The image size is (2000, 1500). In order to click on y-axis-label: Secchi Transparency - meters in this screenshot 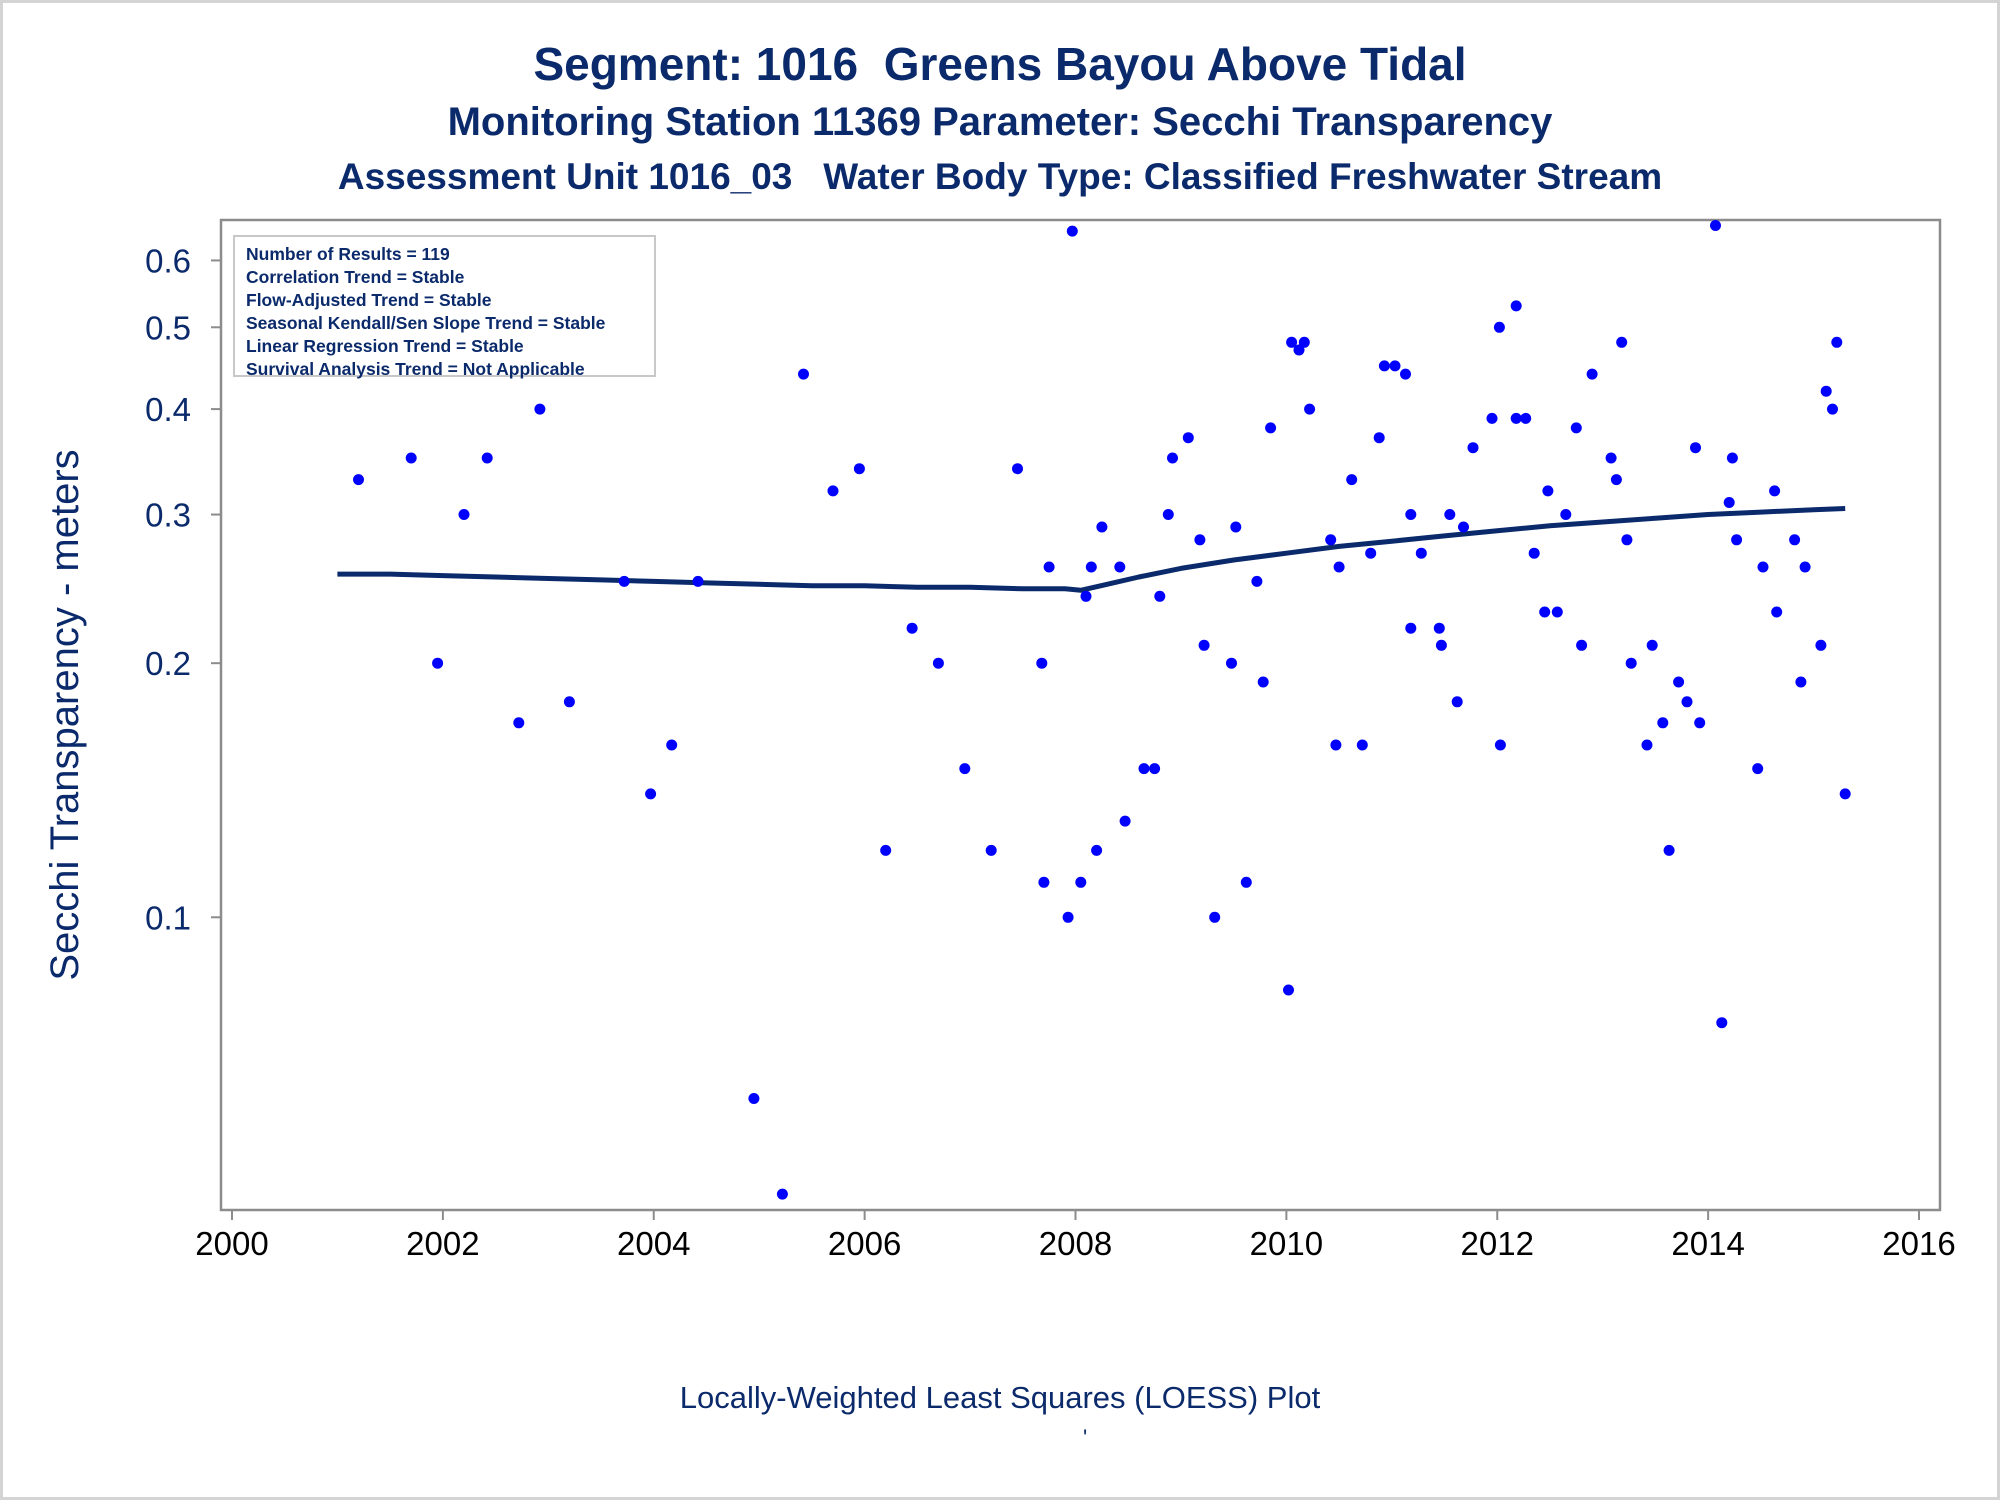, I will do `click(65, 714)`.